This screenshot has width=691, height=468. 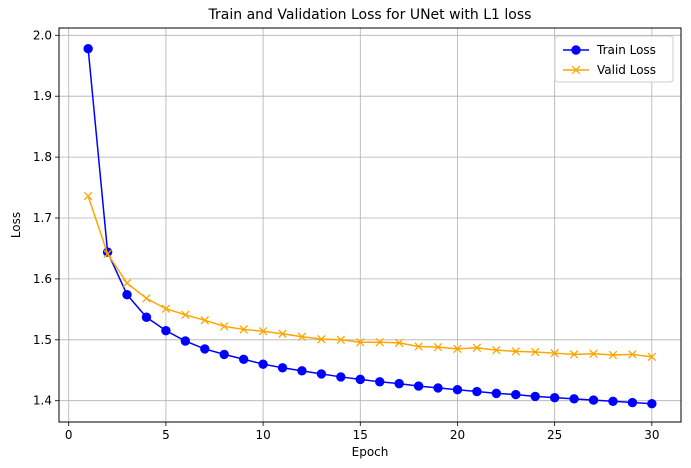 What do you see at coordinates (16, 225) in the screenshot?
I see `y-axis-label: Loss` at bounding box center [16, 225].